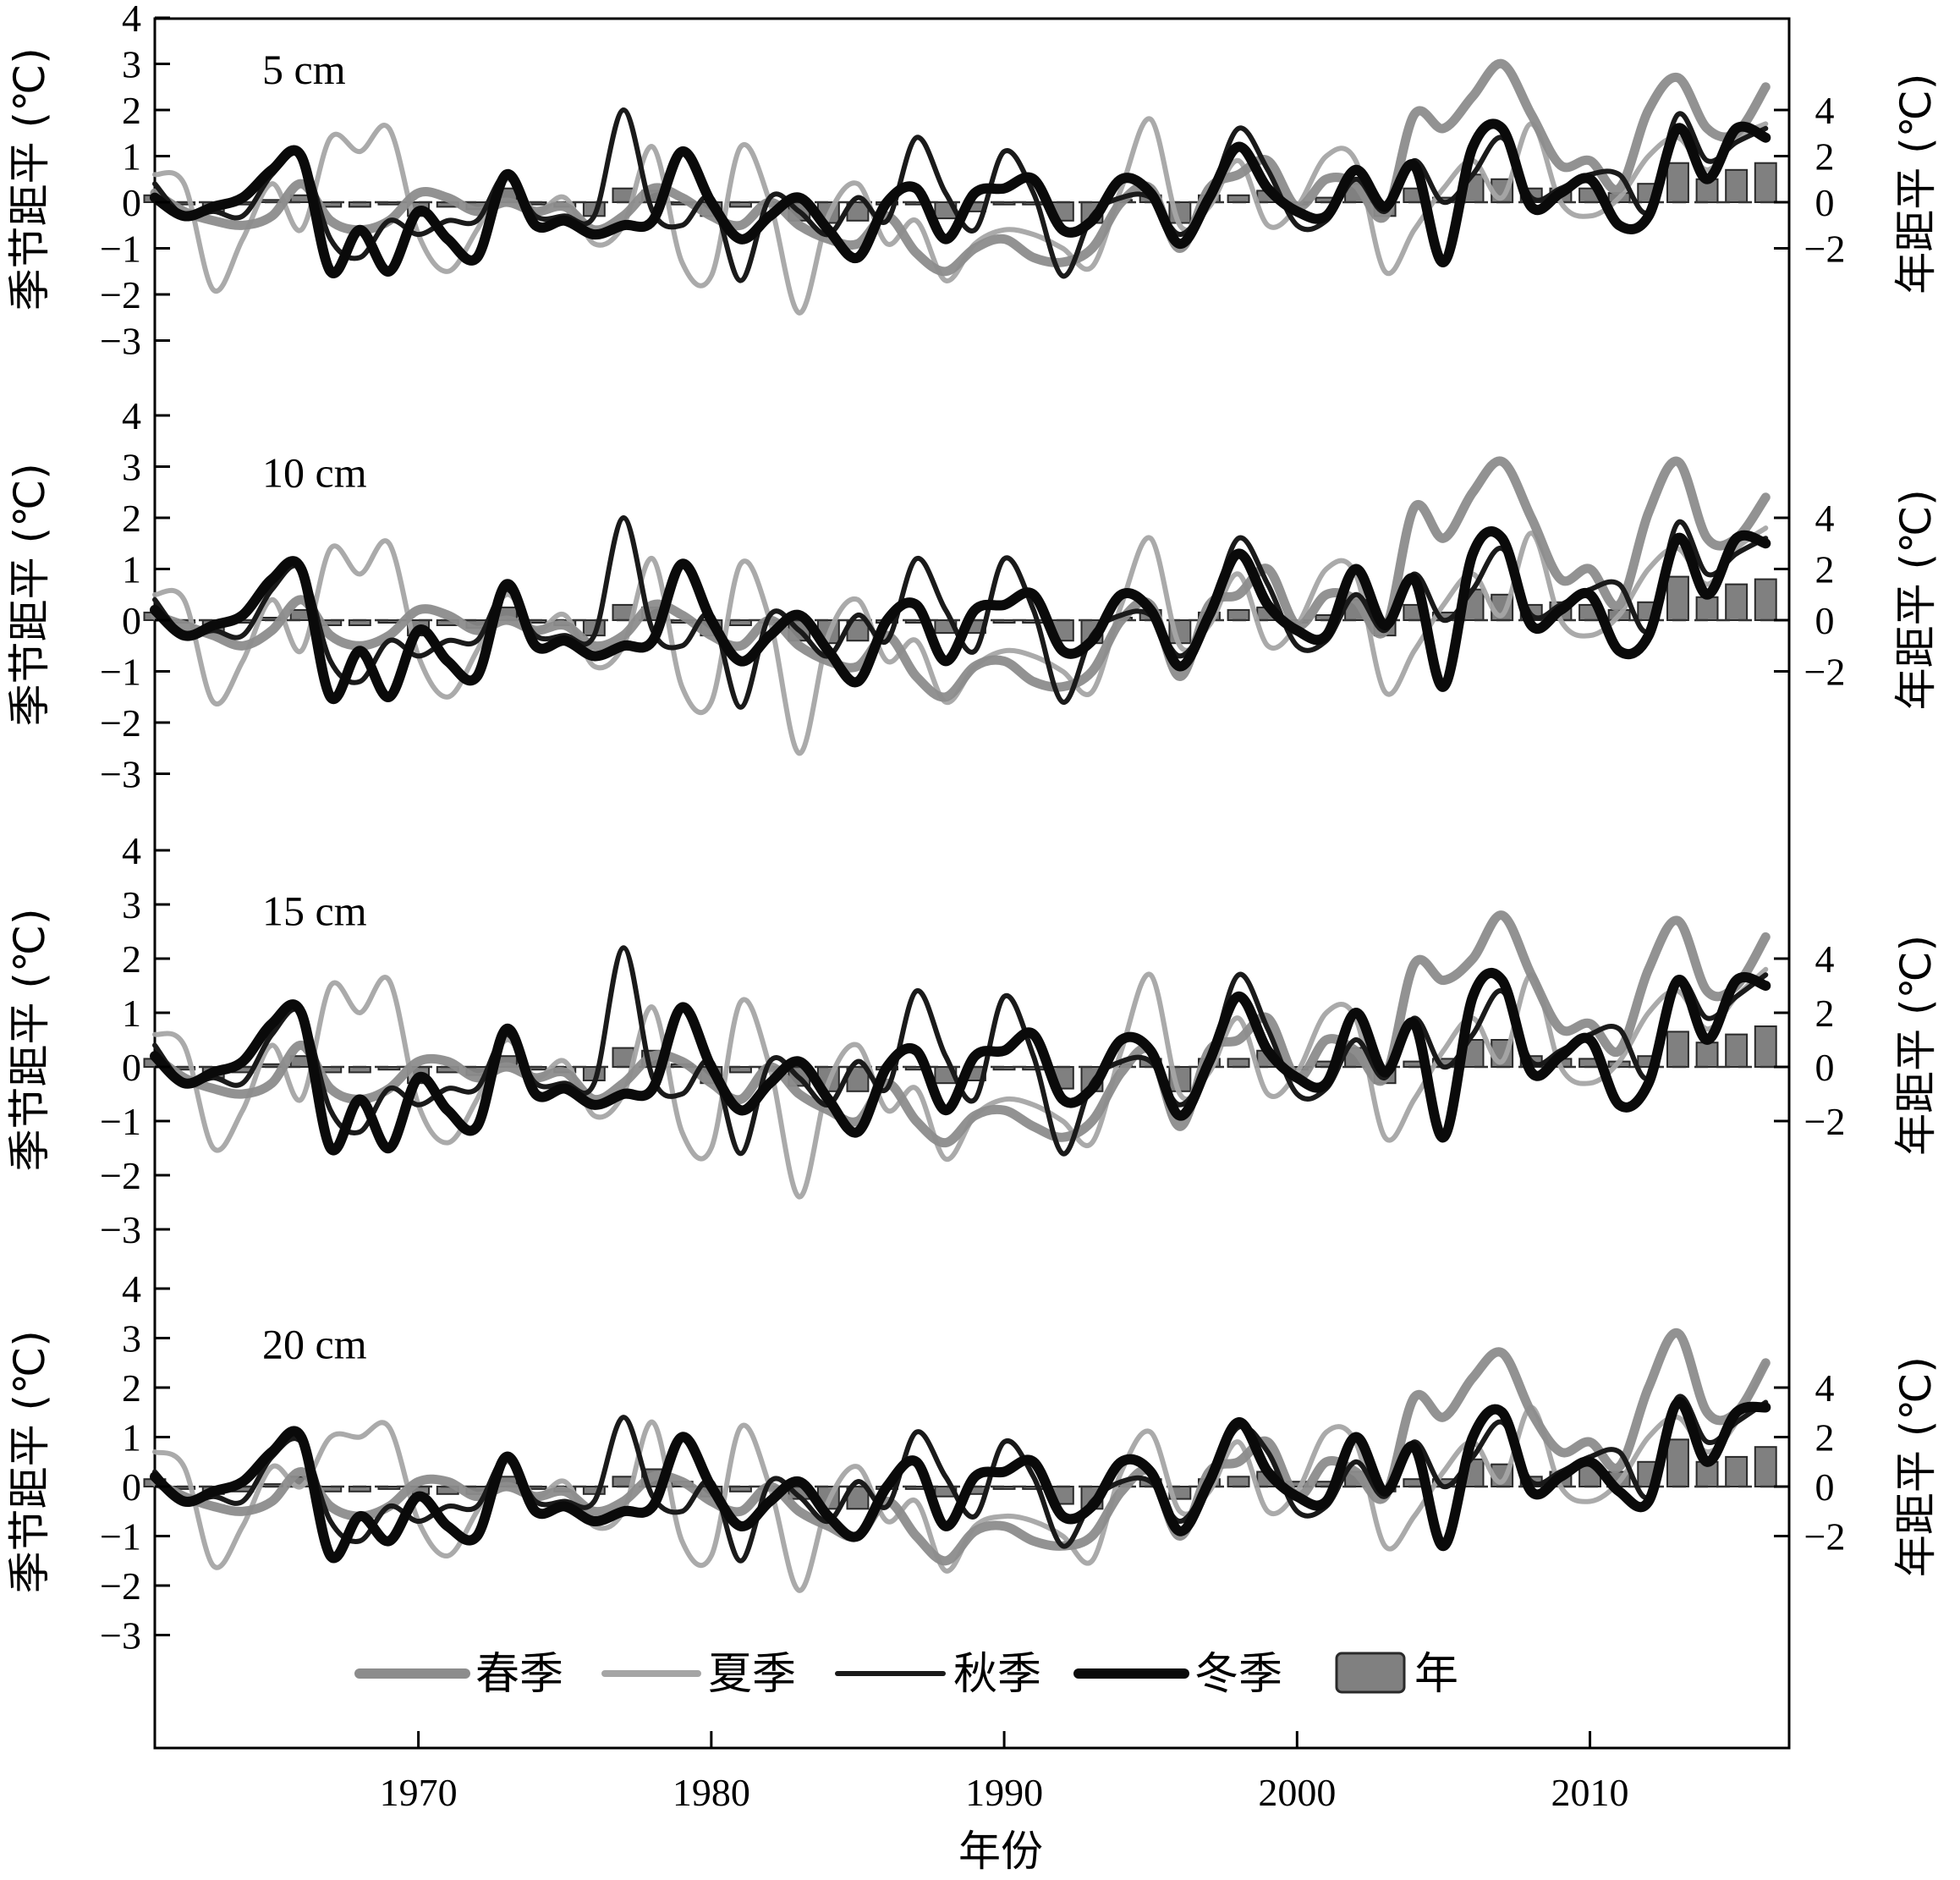 The height and width of the screenshot is (1880, 1960). Describe the element at coordinates (960, 612) in the screenshot. I see `autumn-line` at that location.